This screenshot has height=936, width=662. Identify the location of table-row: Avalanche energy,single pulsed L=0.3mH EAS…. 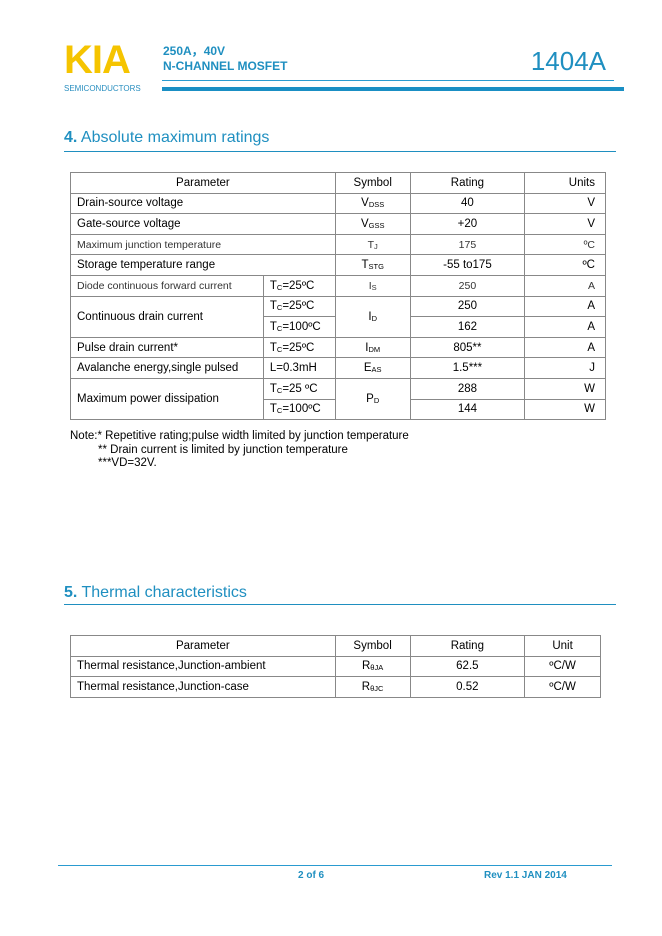
(338, 368).